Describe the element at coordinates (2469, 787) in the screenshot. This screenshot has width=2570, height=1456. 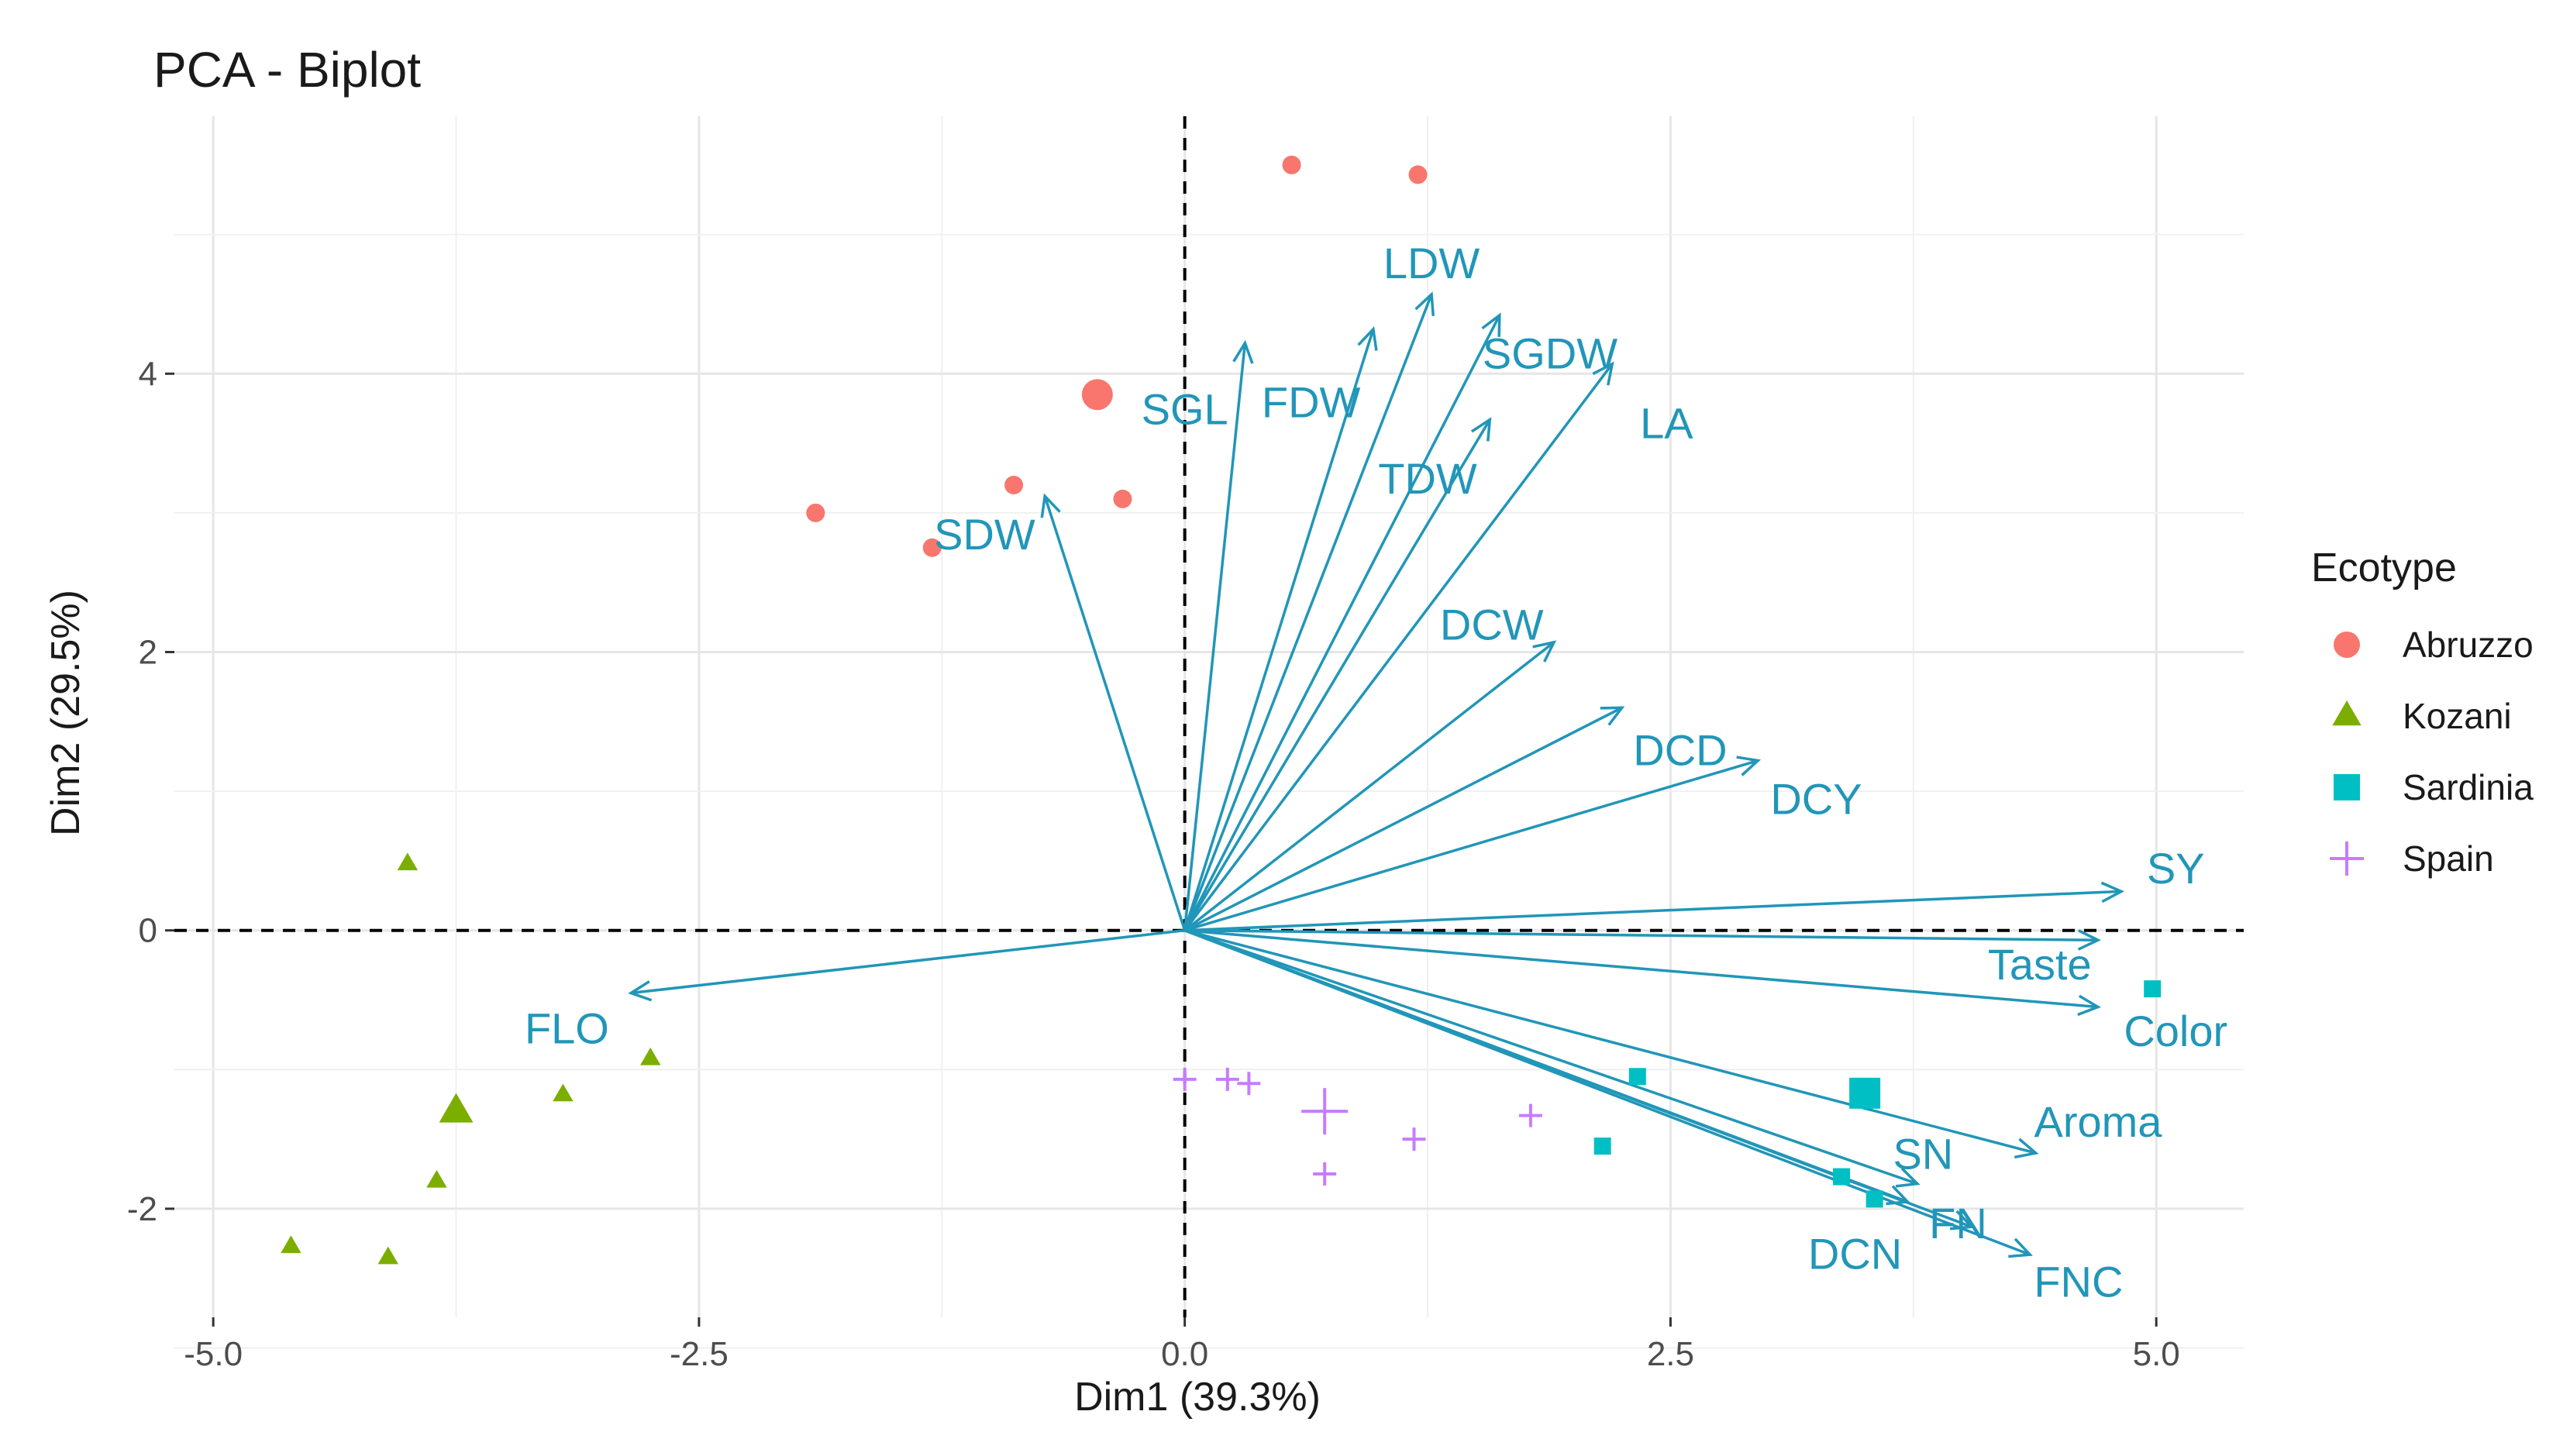
I see `legend-label: Sardinia` at that location.